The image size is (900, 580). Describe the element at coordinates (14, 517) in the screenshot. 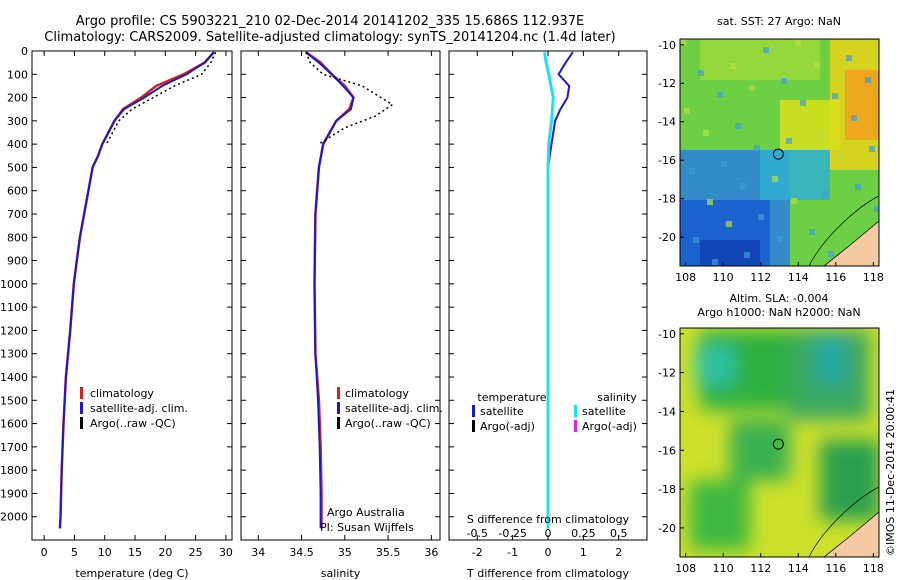

I see `y-tick-label: 2000` at that location.